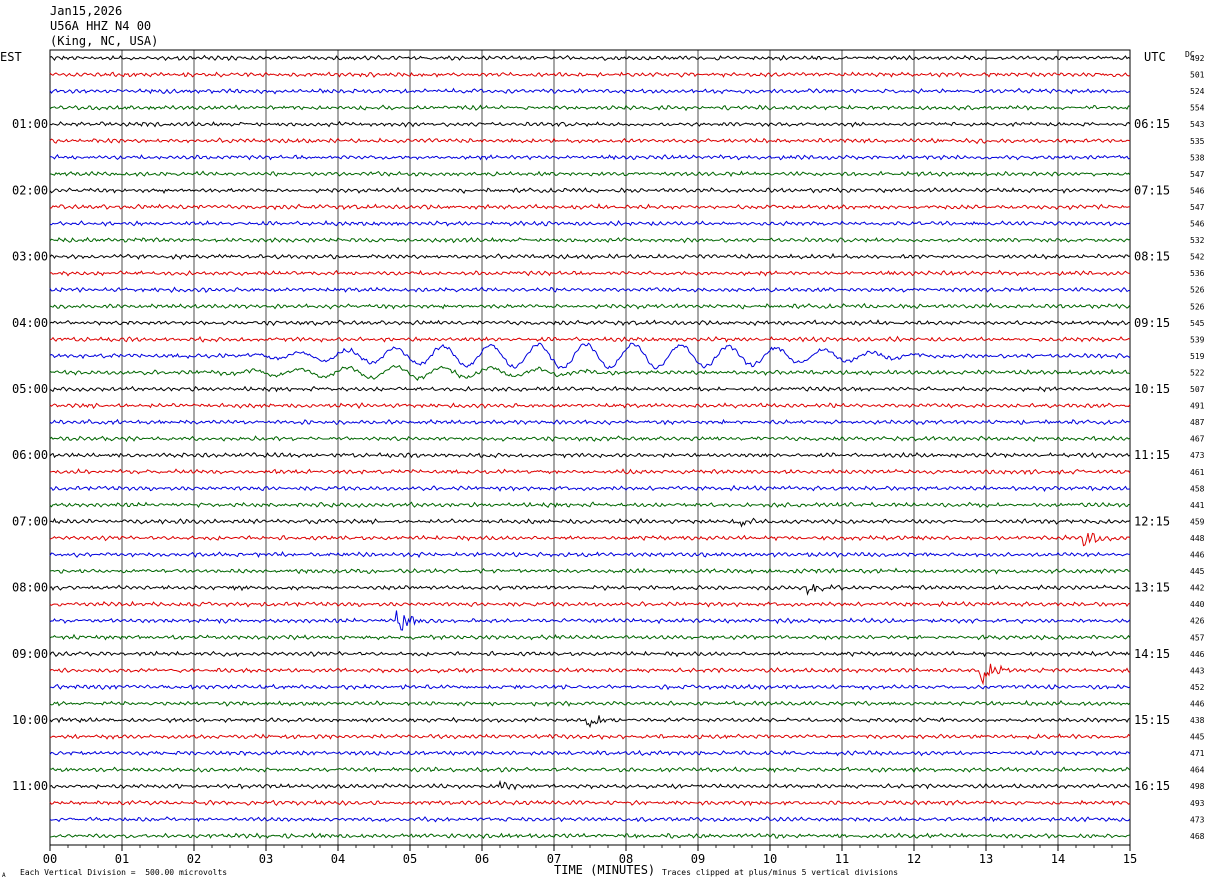  What do you see at coordinates (1197, 108) in the screenshot?
I see `dc-offset-label: 554` at bounding box center [1197, 108].